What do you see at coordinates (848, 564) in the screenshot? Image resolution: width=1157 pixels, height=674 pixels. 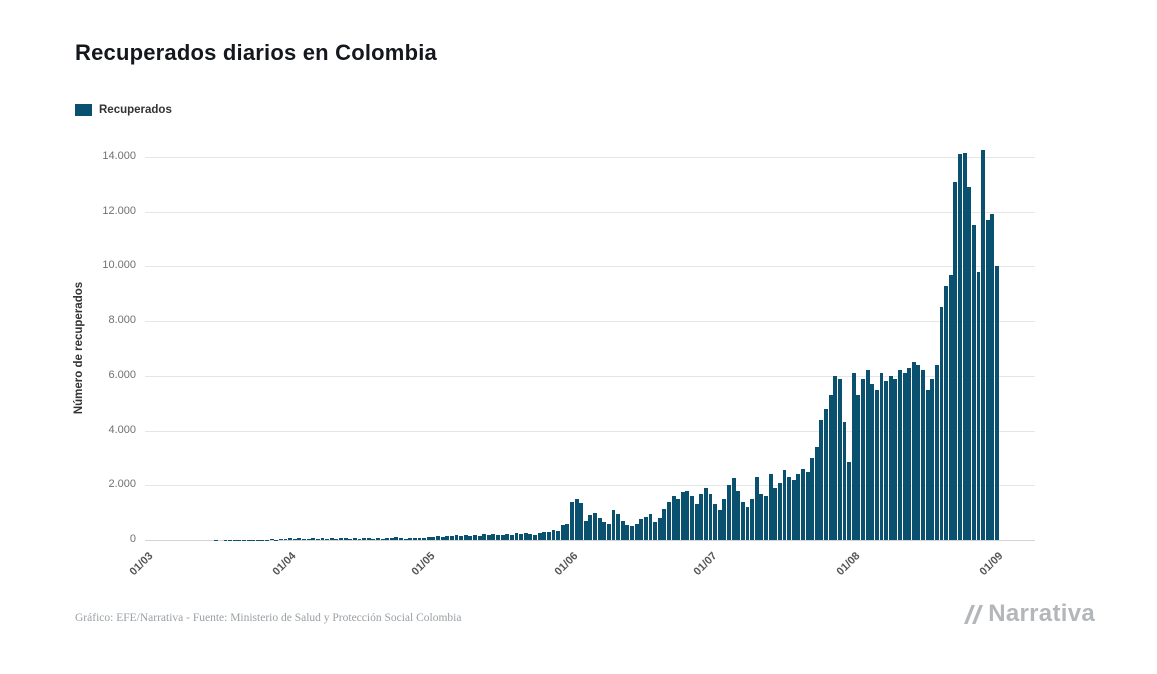 I see `x-tick-label: 01/08` at bounding box center [848, 564].